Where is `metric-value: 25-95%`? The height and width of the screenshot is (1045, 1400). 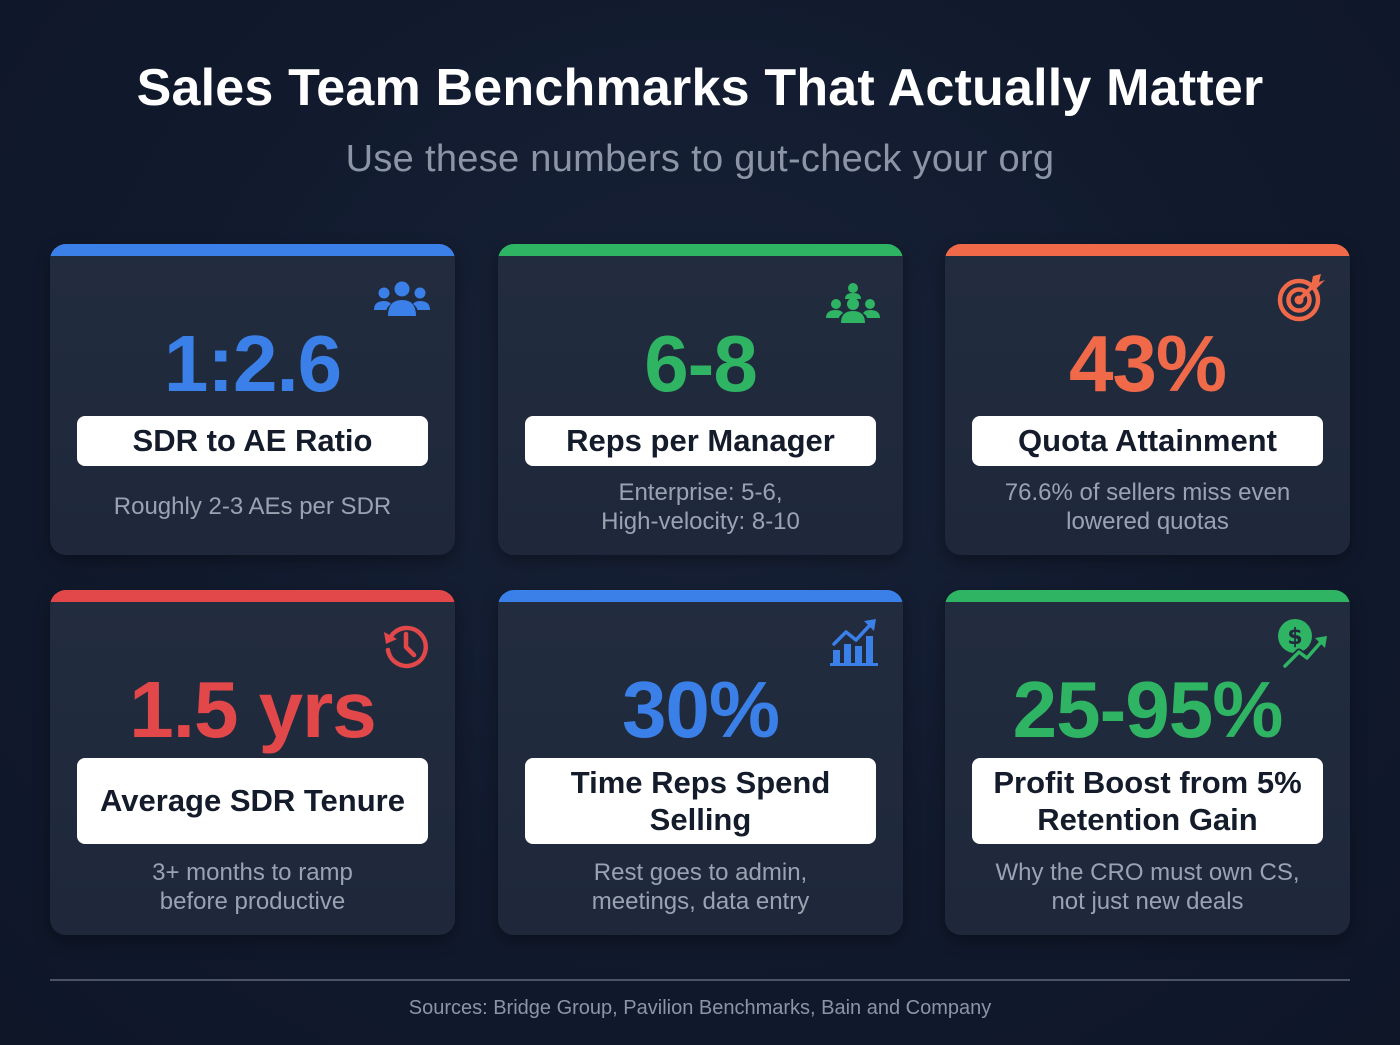 metric-value: 25-95% is located at coordinates (1148, 709).